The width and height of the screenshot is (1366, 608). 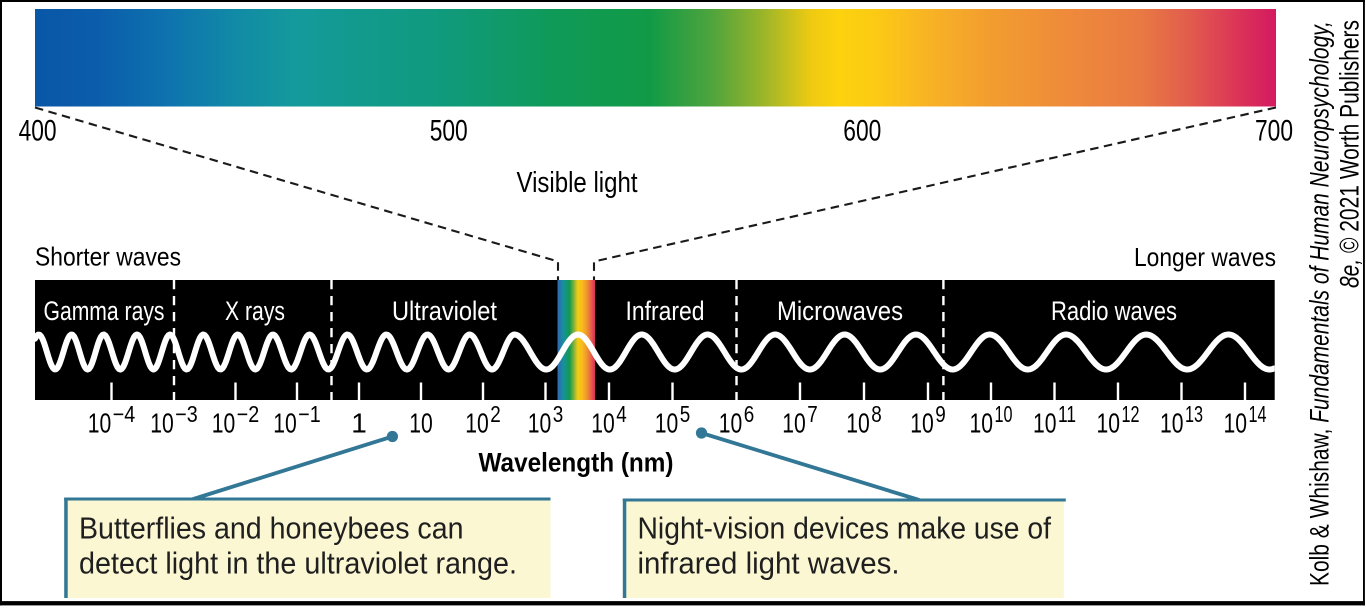 What do you see at coordinates (1205, 257) in the screenshot?
I see `svg-text: Longer waves` at bounding box center [1205, 257].